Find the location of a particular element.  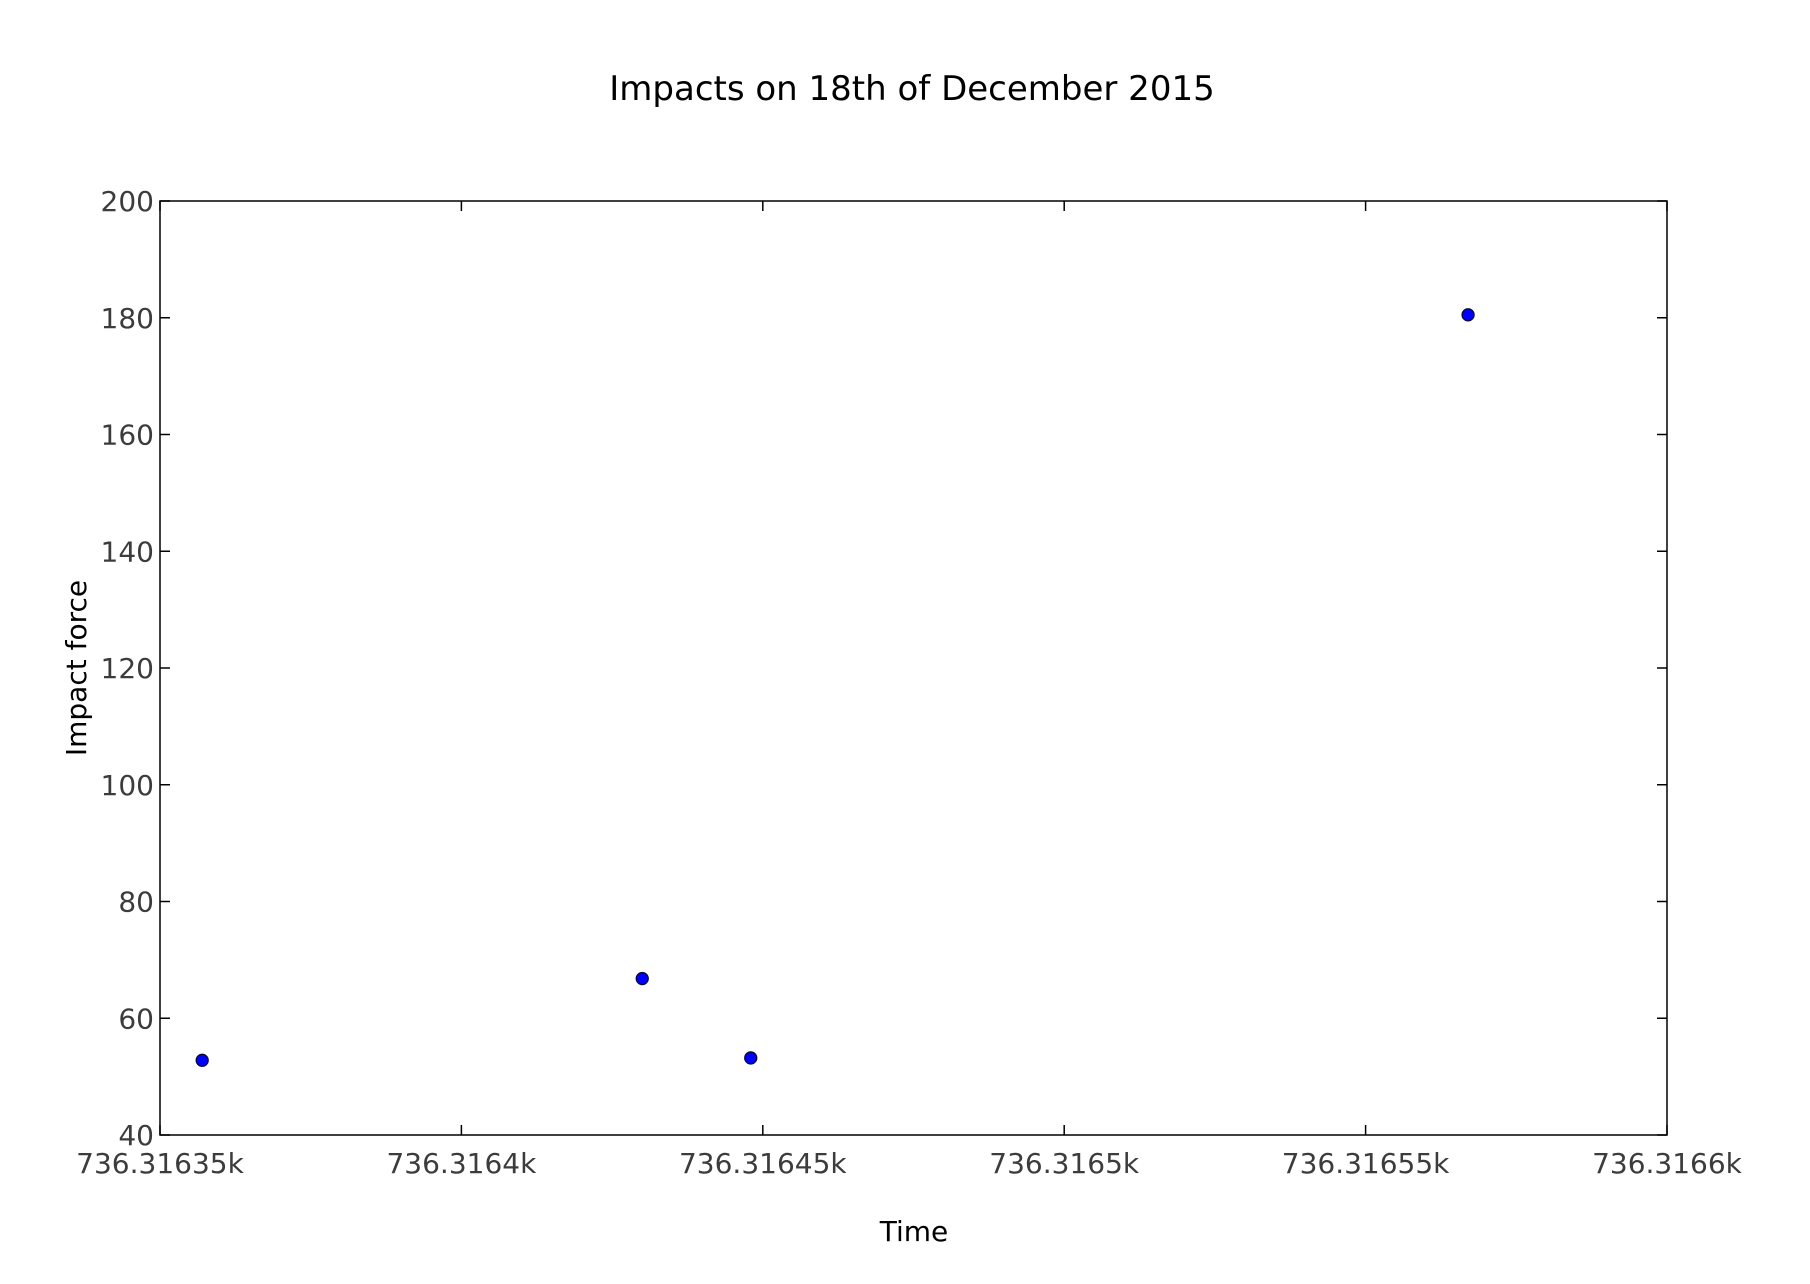

x-axis-label: Time is located at coordinates (914, 1231).